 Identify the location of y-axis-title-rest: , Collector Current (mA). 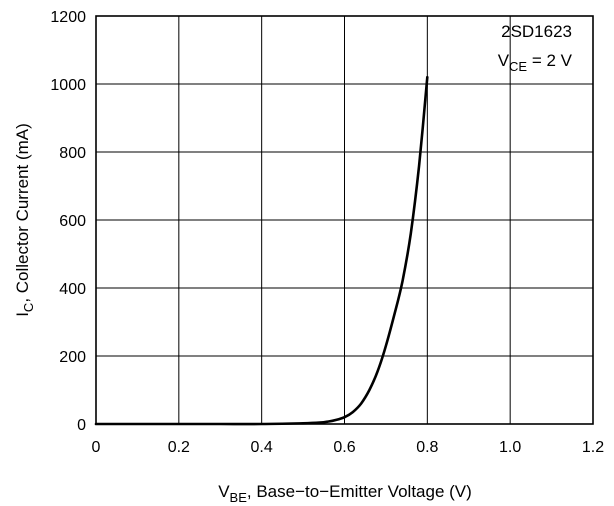
(22, 212).